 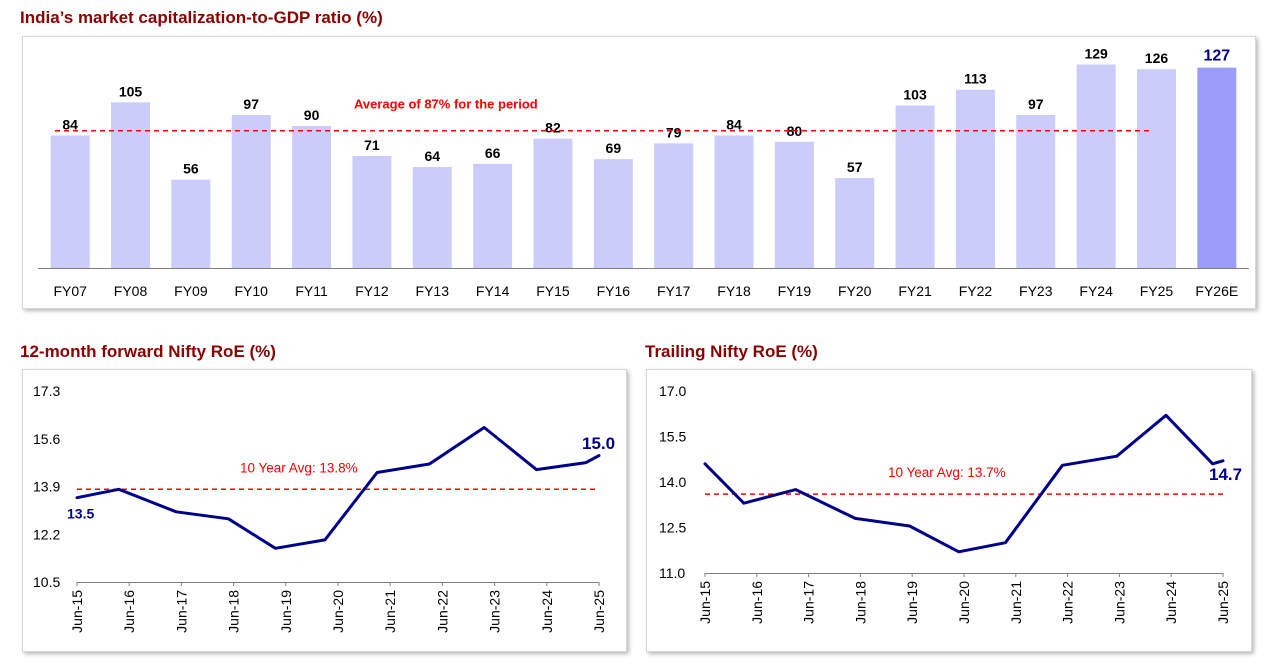 I want to click on chart-title-trailing-roe: Trailing Nifty RoE (%), so click(x=731, y=351).